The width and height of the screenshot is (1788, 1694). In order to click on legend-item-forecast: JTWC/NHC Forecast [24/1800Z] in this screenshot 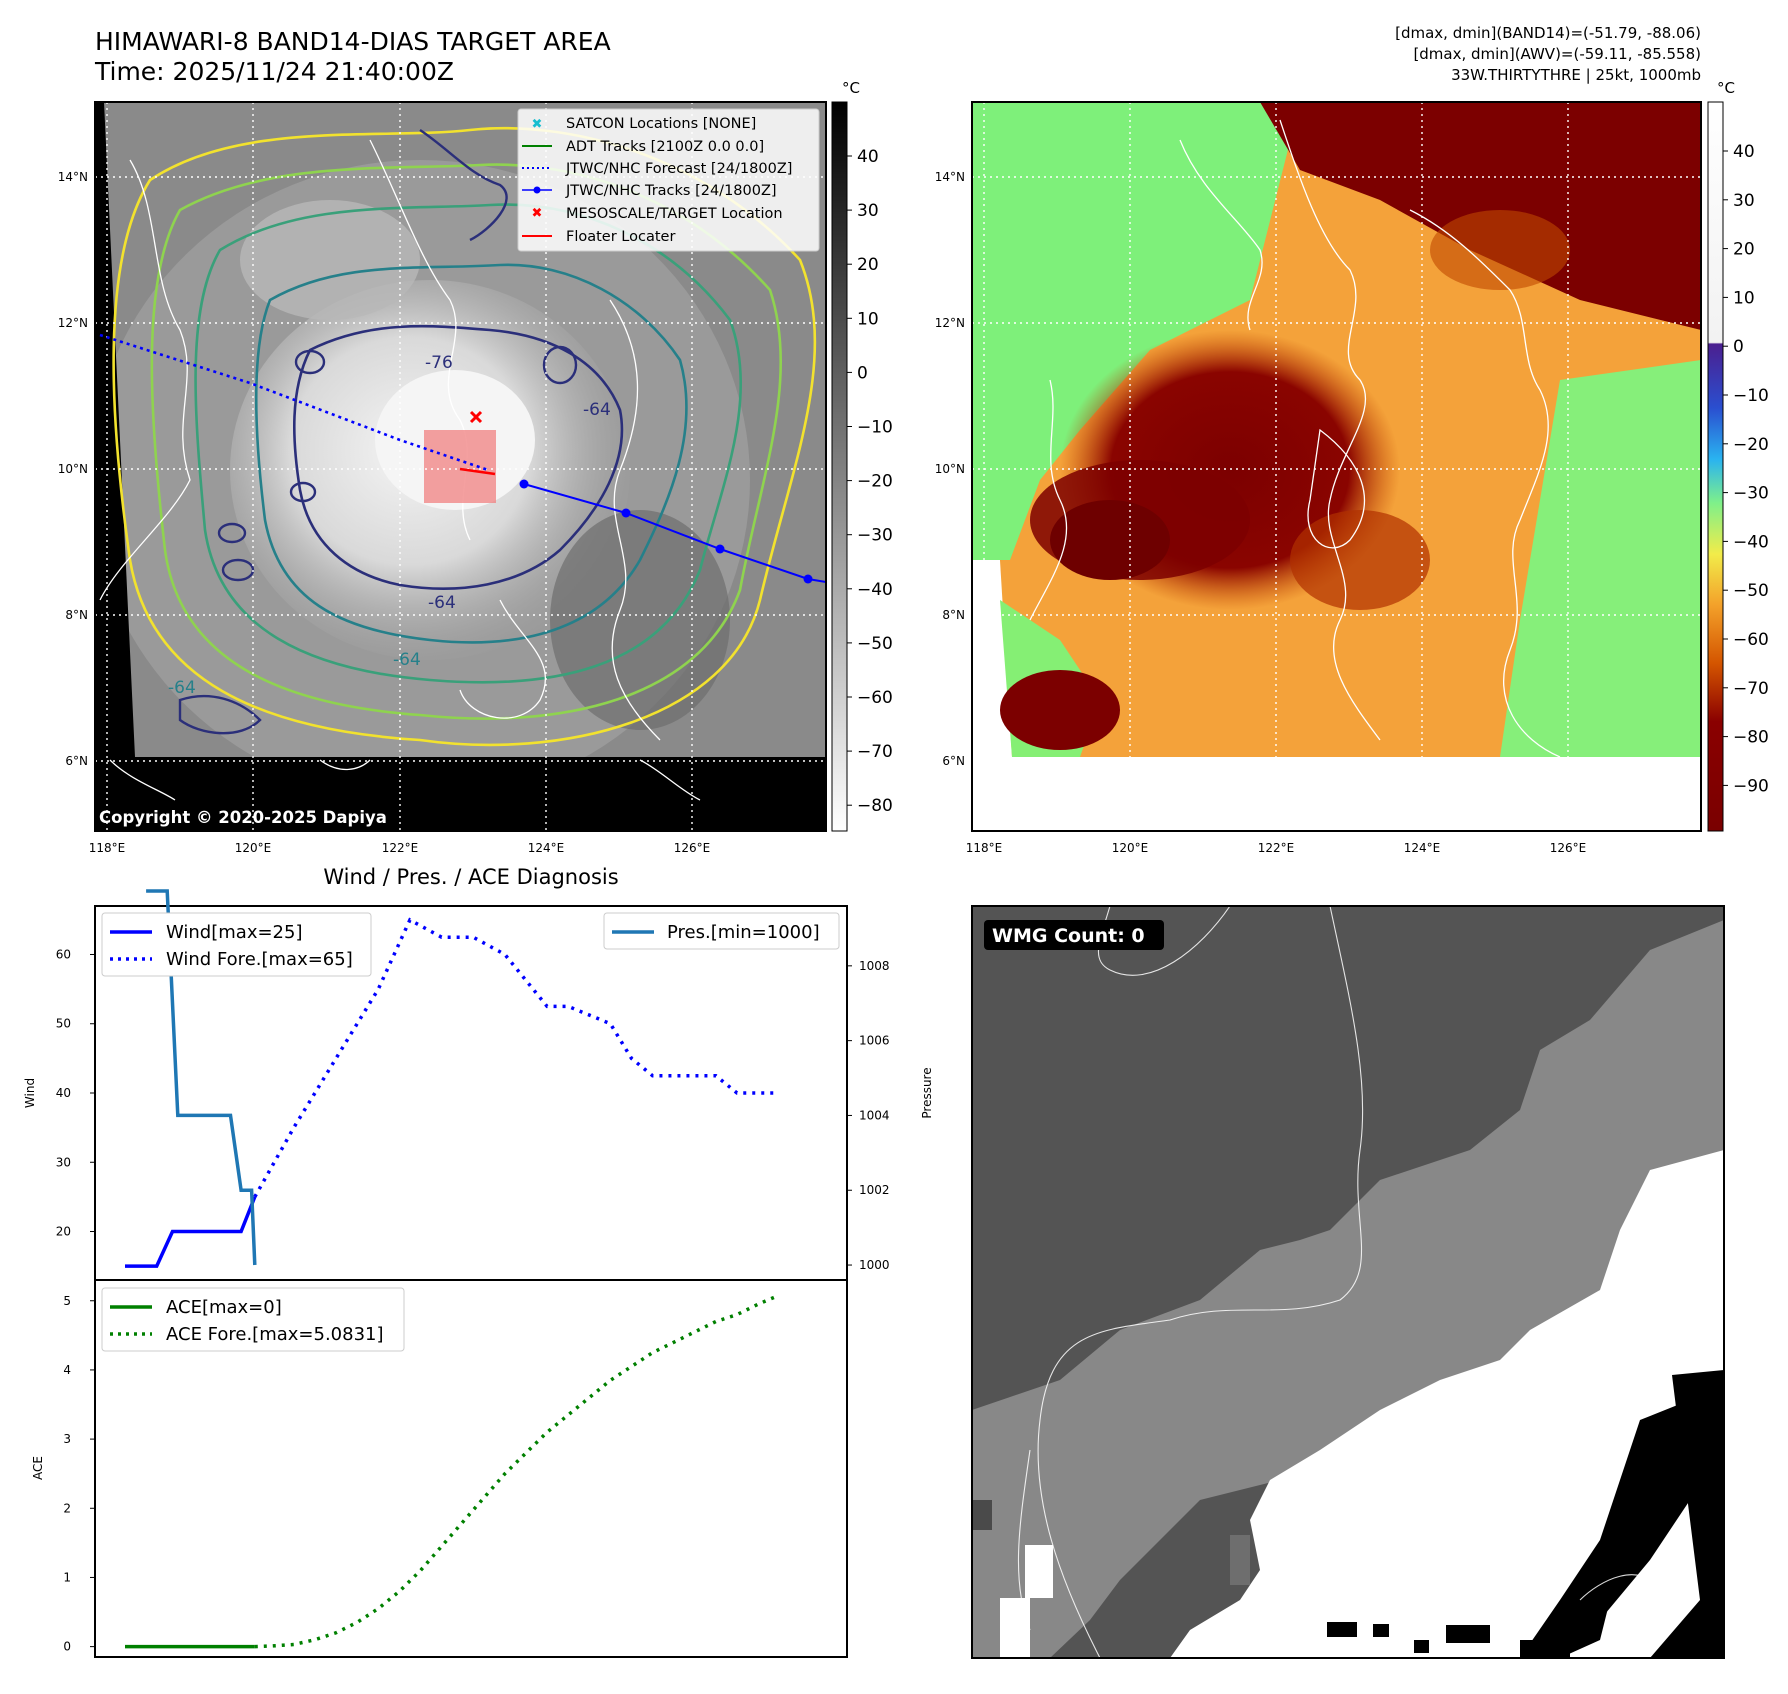, I will do `click(678, 169)`.